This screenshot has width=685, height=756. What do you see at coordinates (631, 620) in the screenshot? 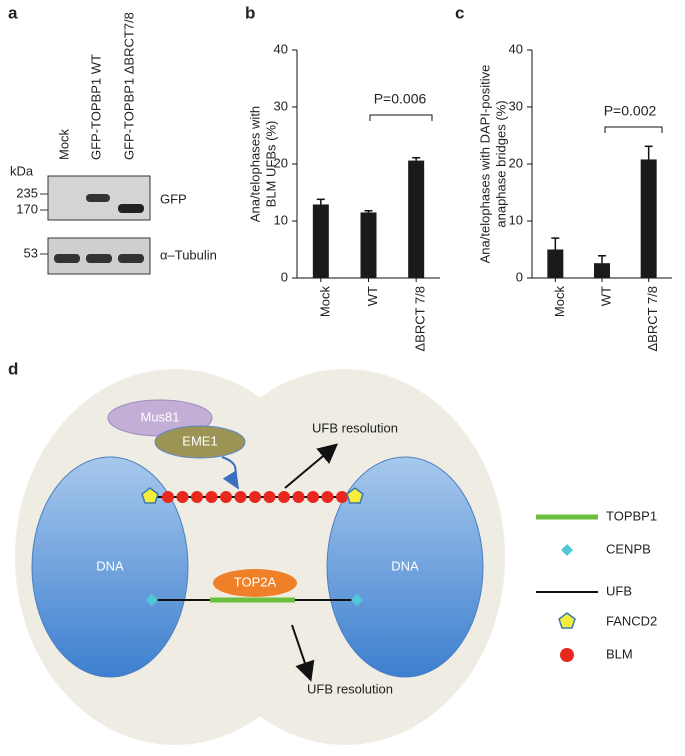
I see `legend-label: FANCD2` at bounding box center [631, 620].